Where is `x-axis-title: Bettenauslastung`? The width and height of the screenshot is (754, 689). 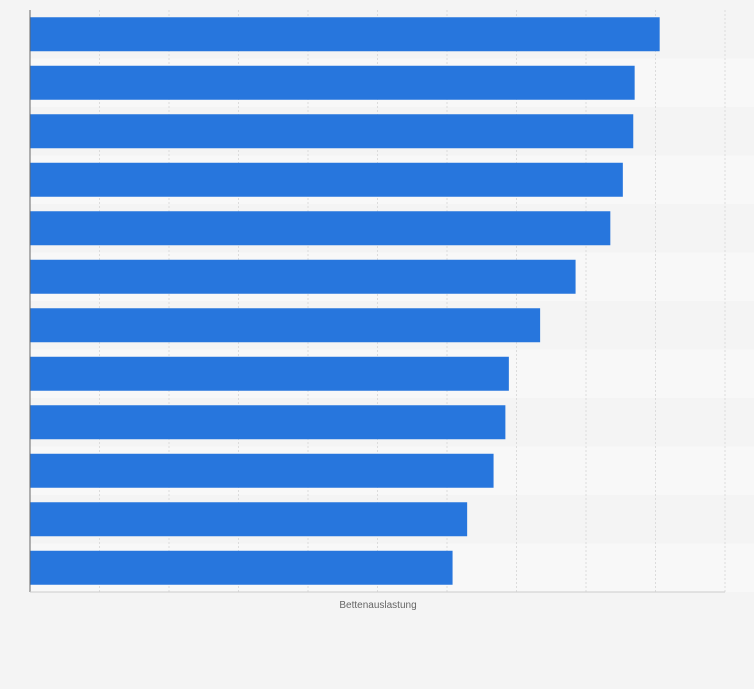
x-axis-title: Bettenauslastung is located at coordinates (377, 605).